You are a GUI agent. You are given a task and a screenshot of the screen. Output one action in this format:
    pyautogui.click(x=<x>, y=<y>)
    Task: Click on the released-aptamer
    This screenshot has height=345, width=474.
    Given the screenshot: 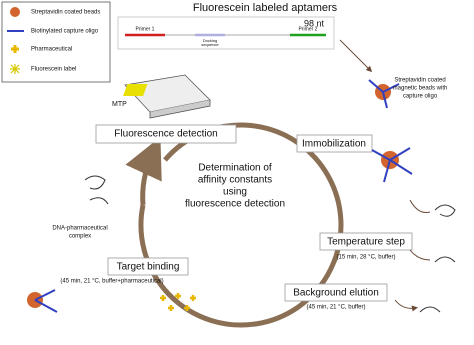 What is the action you would take?
    pyautogui.click(x=437, y=258)
    